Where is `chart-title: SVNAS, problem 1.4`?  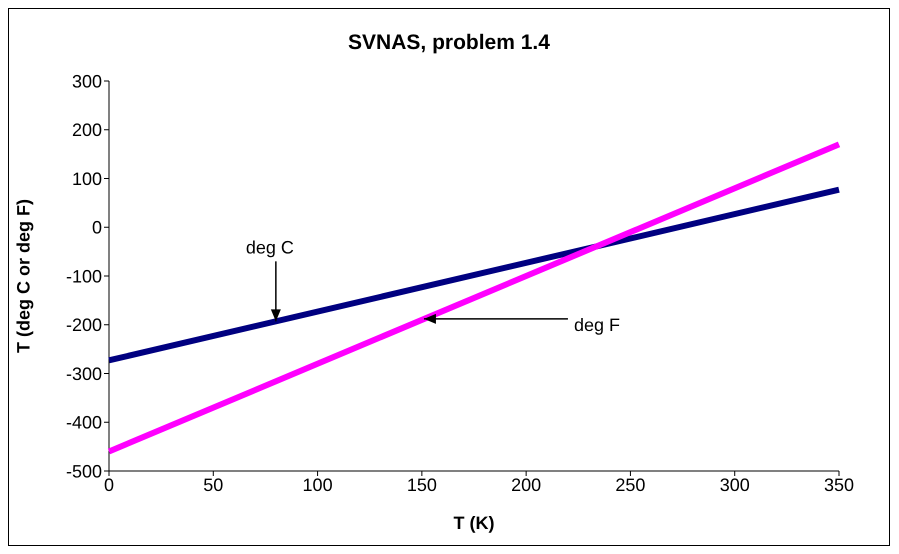
chart-title: SVNAS, problem 1.4 is located at coordinates (449, 43).